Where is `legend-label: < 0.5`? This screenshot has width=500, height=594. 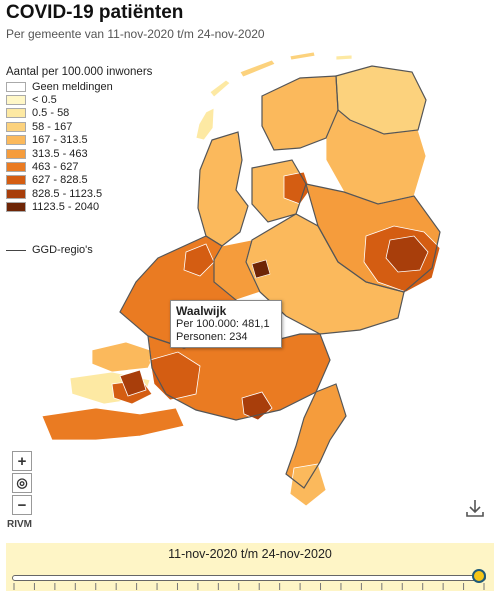
legend-label: < 0.5 is located at coordinates (44, 100).